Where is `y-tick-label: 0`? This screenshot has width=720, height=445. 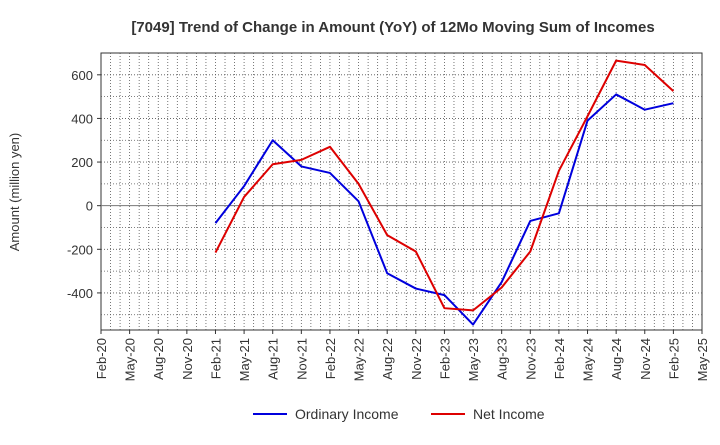 y-tick-label: 0 is located at coordinates (89, 206).